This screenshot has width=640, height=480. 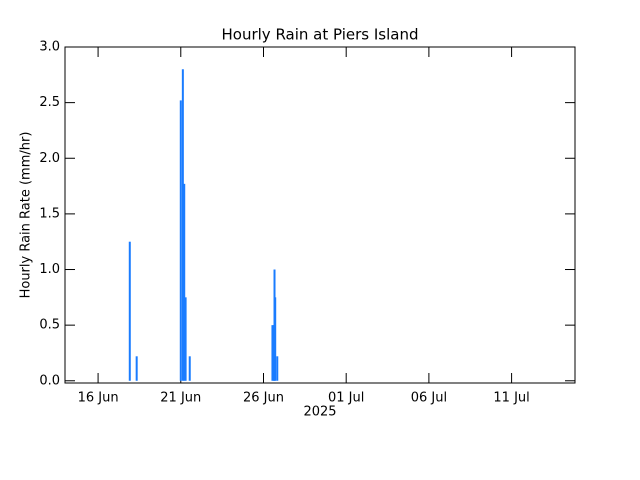 What do you see at coordinates (320, 35) in the screenshot?
I see `chart-title: Hourly Rain at Piers Island` at bounding box center [320, 35].